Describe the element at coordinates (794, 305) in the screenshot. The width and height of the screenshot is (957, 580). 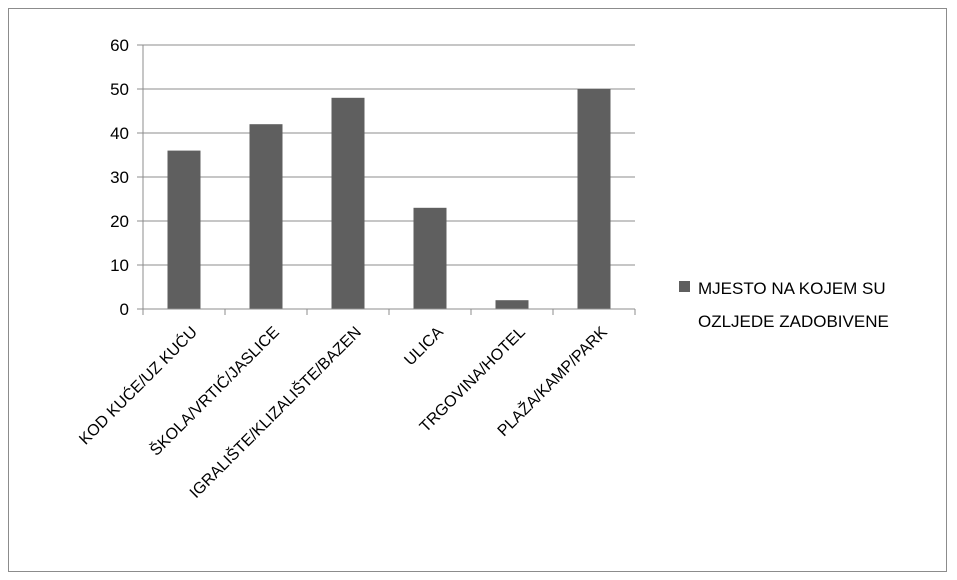
I see `legend-label: MJESTO NA KOJEM SU OZLJEDE ZADOBIVENE` at that location.